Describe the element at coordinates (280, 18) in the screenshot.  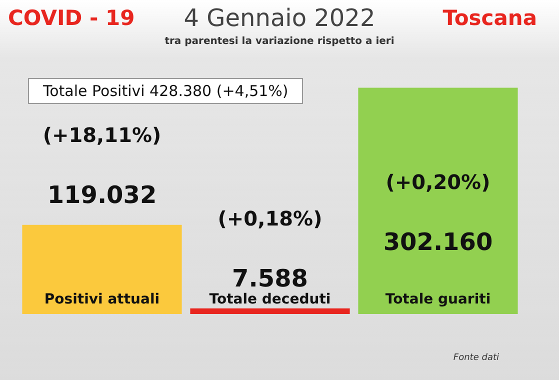
I see `chart-title: 4 Gennaio 2022` at that location.